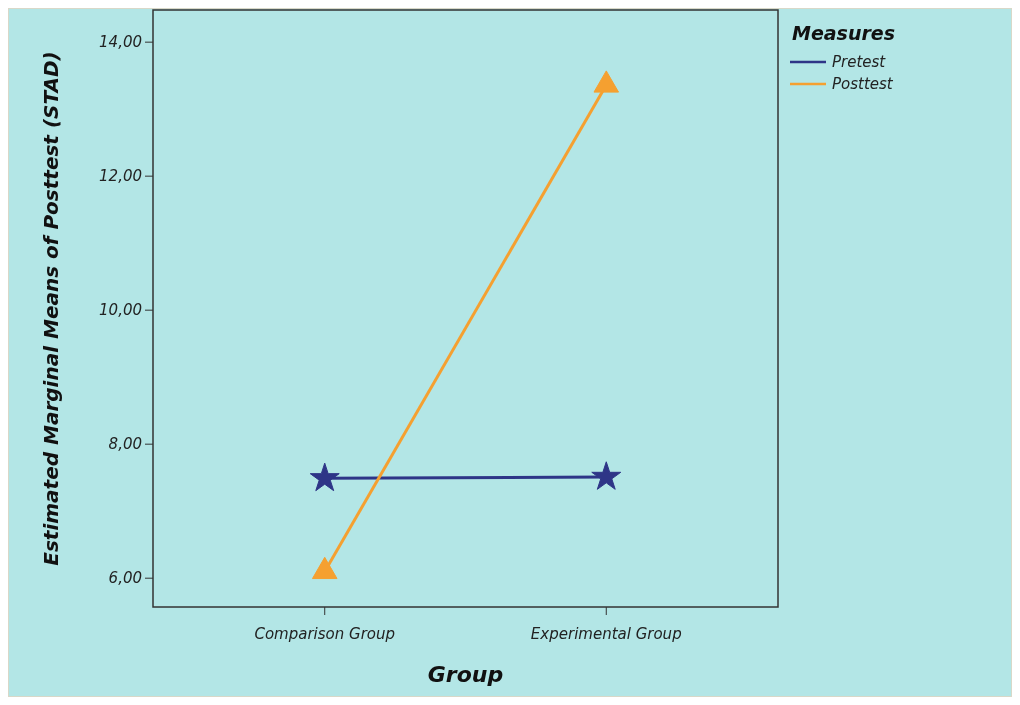 The height and width of the screenshot is (705, 1020). What do you see at coordinates (125, 578) in the screenshot?
I see `y-tick-label: 6,00` at bounding box center [125, 578].